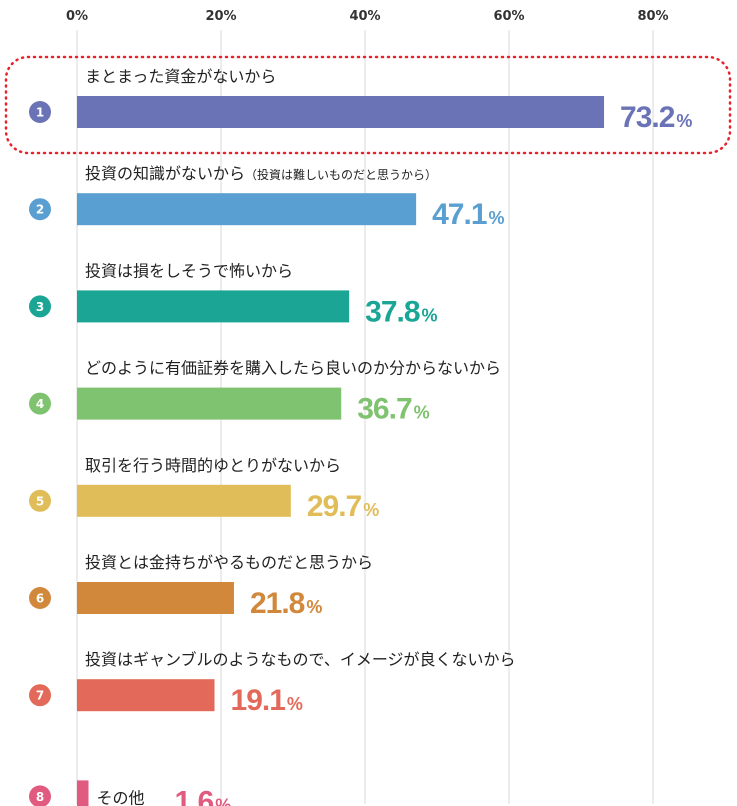 The image size is (737, 806). Describe the element at coordinates (77, 16) in the screenshot. I see `x-tick-label: 0%` at that location.